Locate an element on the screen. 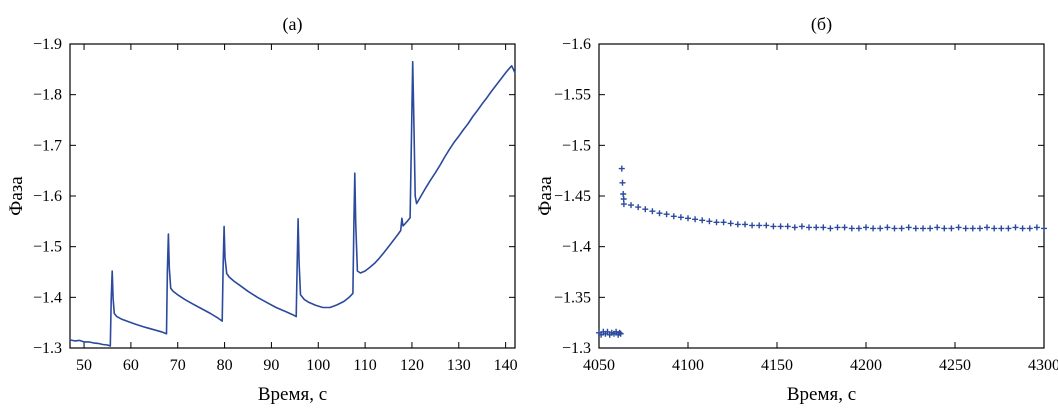 The height and width of the screenshot is (416, 1058). y-tick-label: −1.35 is located at coordinates (572, 297).